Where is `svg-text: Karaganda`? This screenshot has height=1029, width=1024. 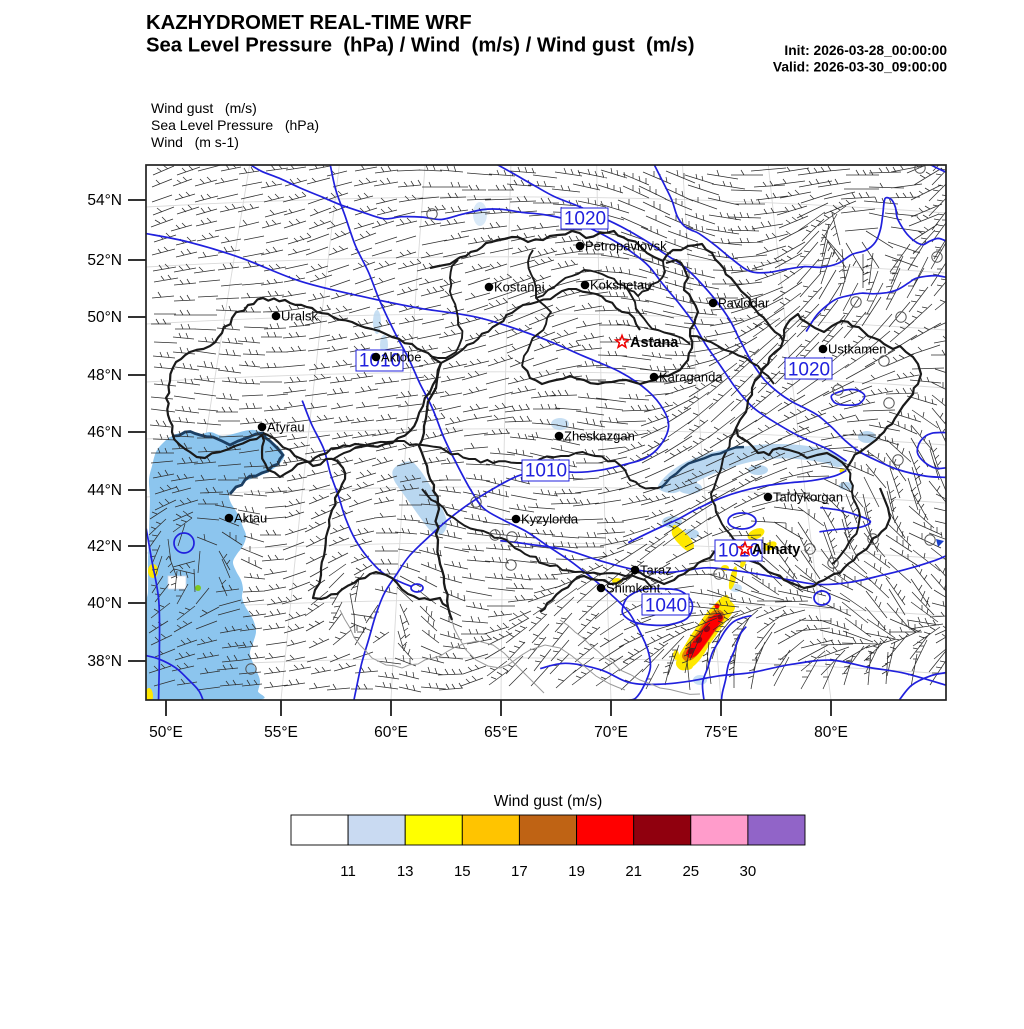 svg-text: Karaganda is located at coordinates (691, 377).